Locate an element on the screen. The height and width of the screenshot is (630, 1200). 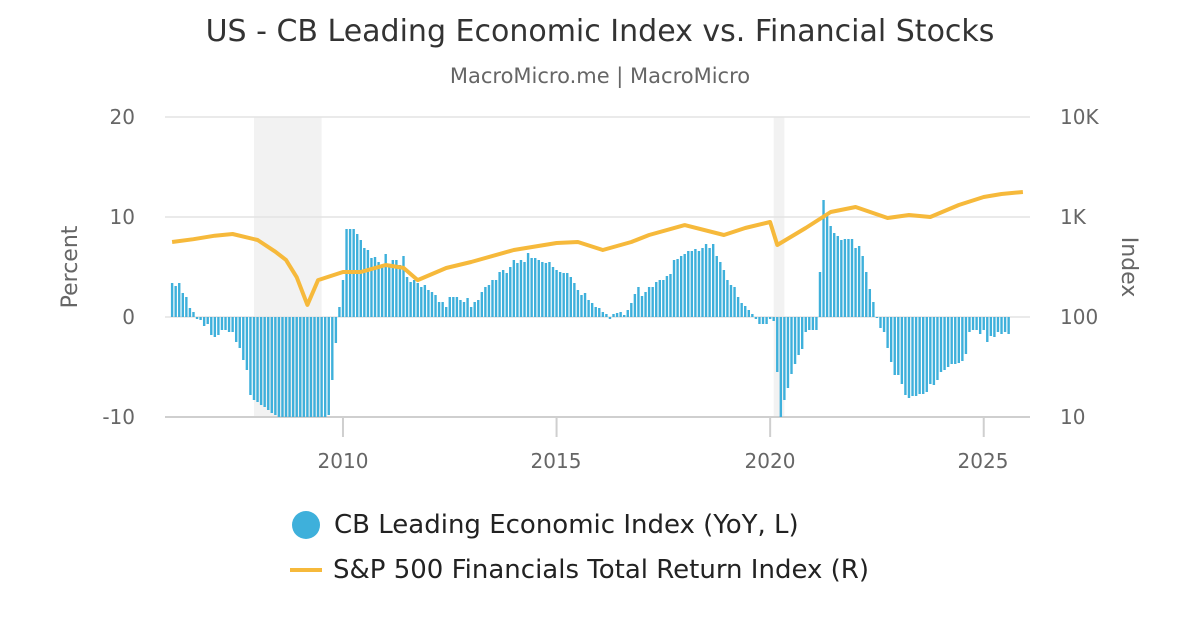
left-tick-label: 20 is located at coordinates (122, 117).